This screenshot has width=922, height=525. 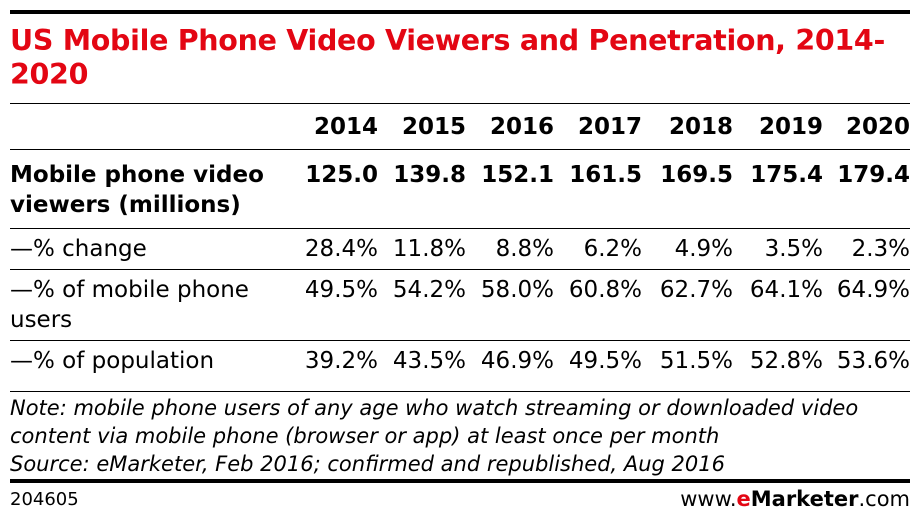 I want to click on column-header: 2014, so click(x=345, y=127).